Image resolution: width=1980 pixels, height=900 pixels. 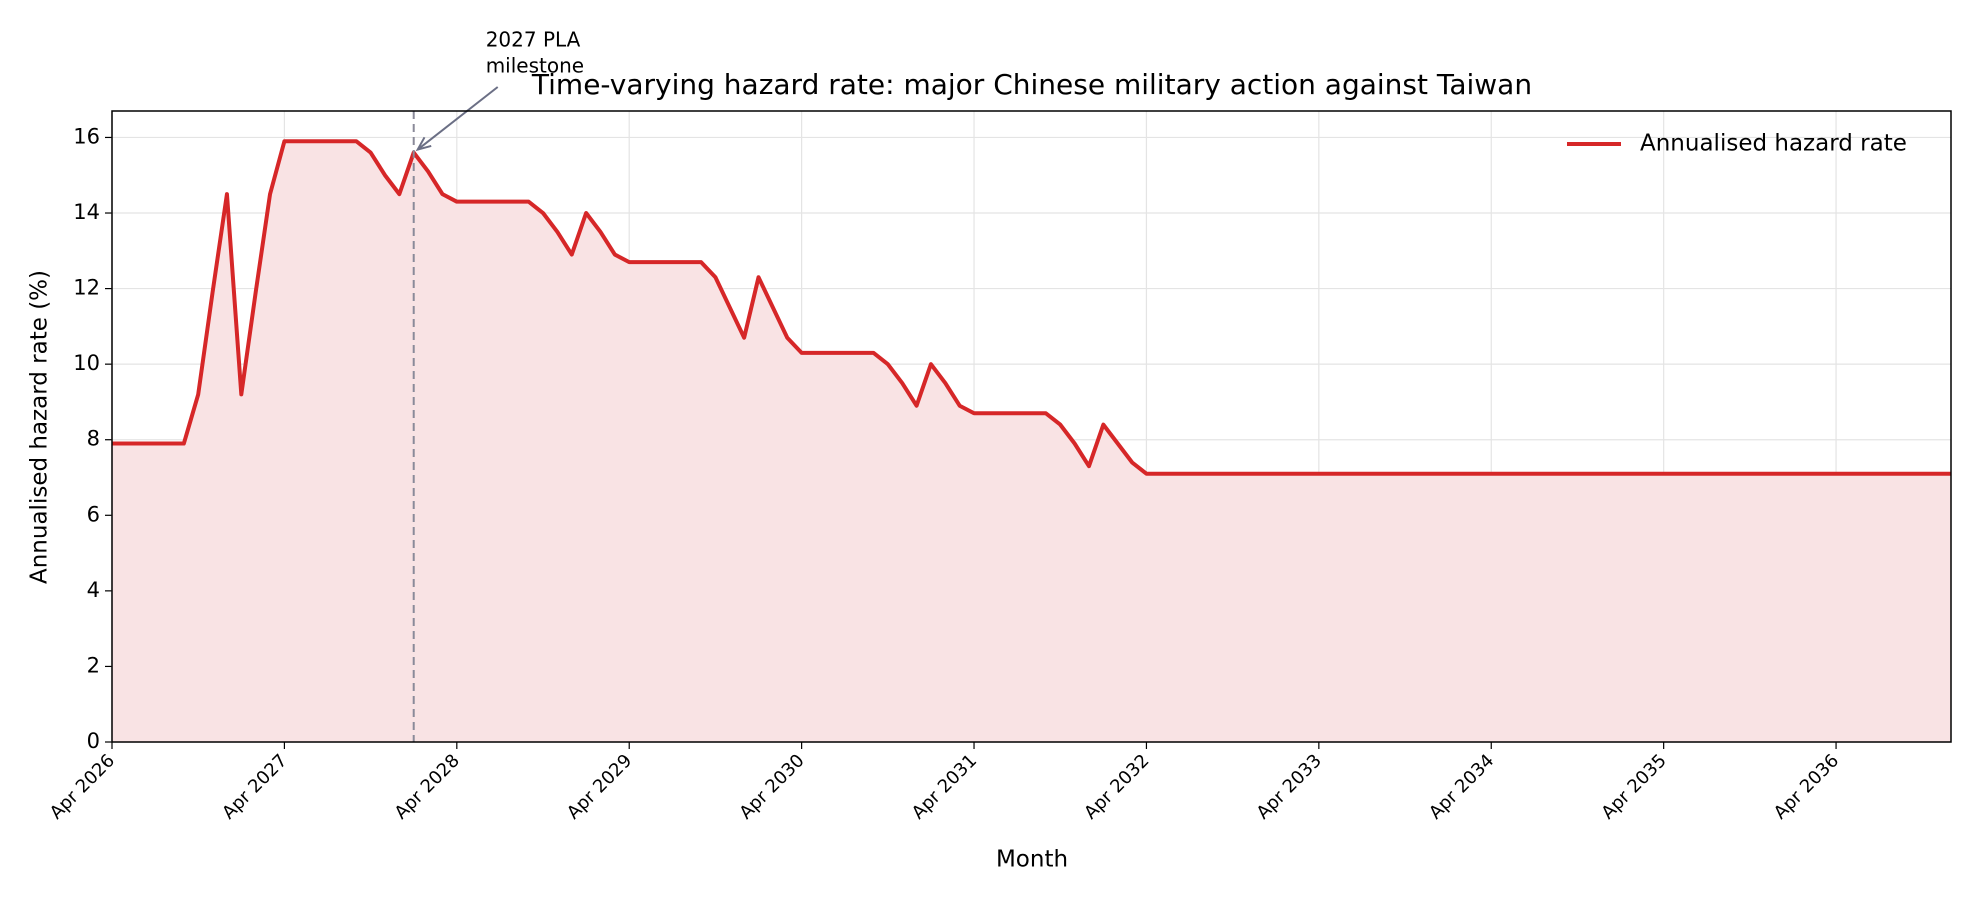 What do you see at coordinates (1461, 786) in the screenshot?
I see `x-tick-label: Apr 2034` at bounding box center [1461, 786].